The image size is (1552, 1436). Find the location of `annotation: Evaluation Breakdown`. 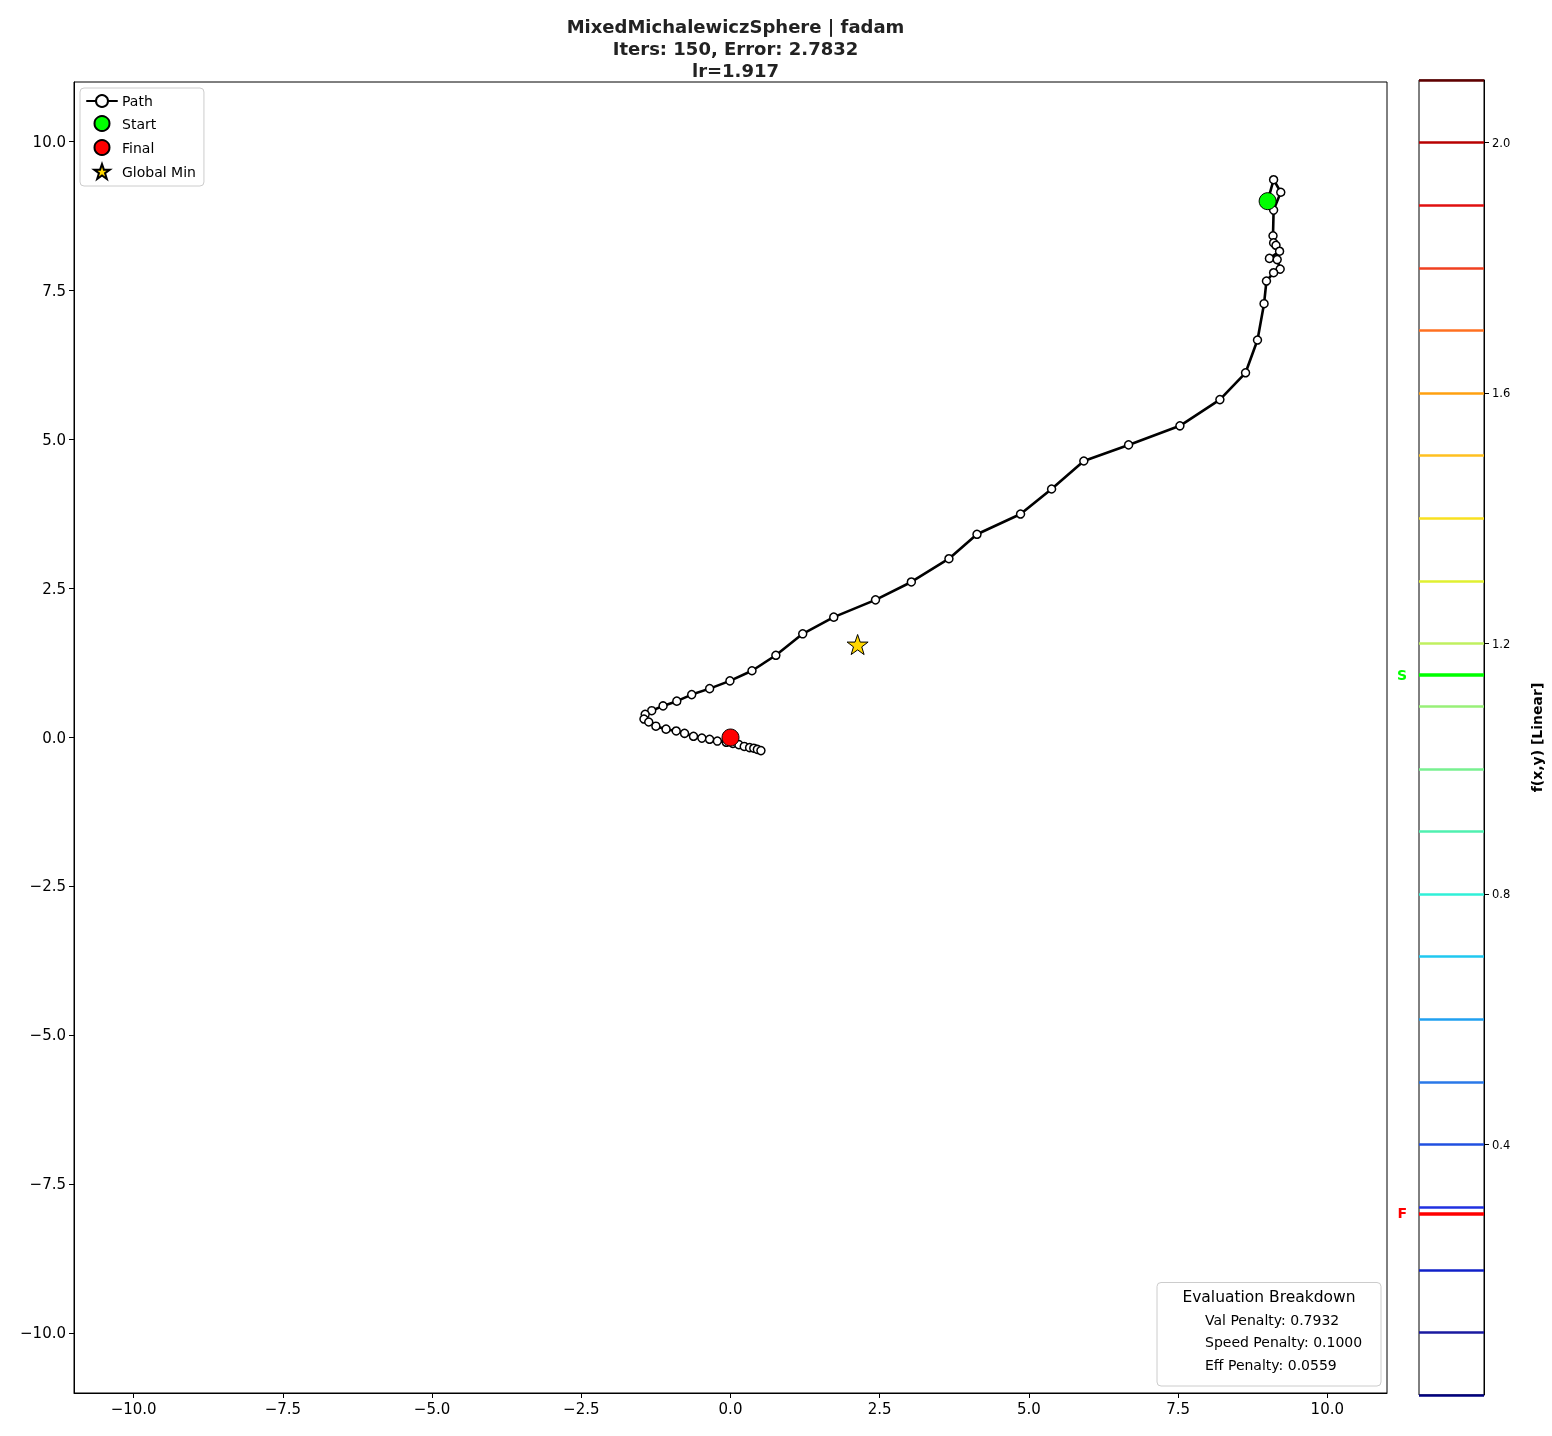

annotation: Evaluation Breakdown is located at coordinates (1269, 1296).